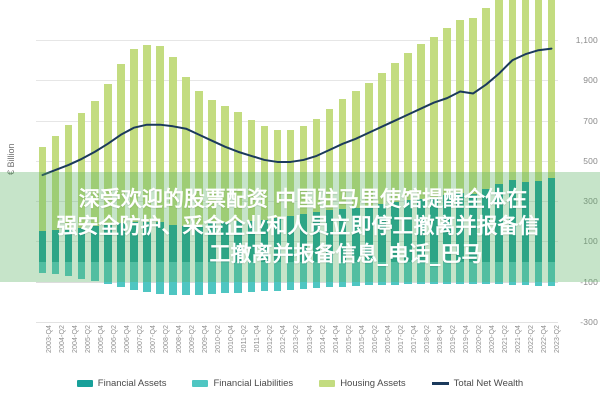  I want to click on x-axis-tick: 2007-Q4, so click(153, 339).